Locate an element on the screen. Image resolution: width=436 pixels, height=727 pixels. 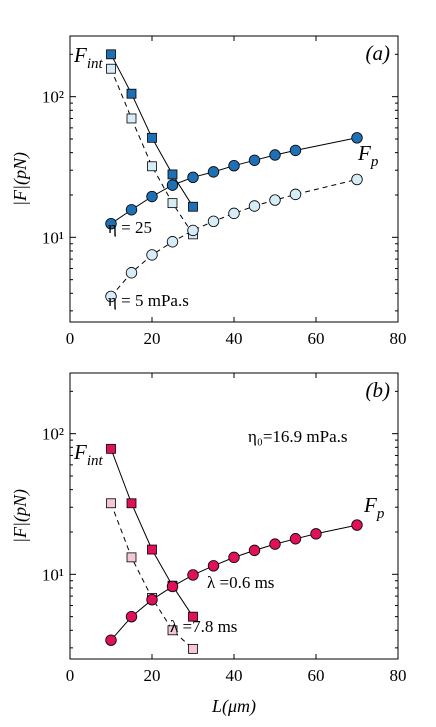
panel-label: (a) is located at coordinates (378, 53).